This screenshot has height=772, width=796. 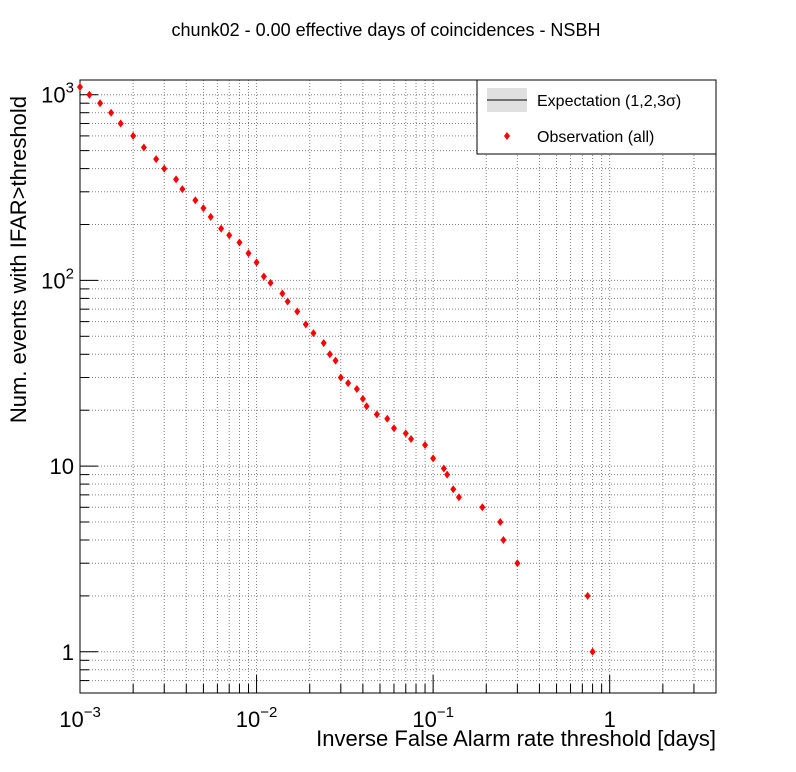 I want to click on y-tick-label: 10², so click(x=57, y=279).